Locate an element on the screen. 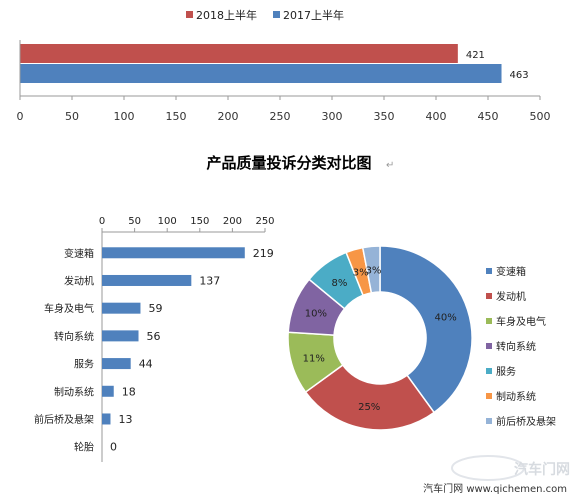 Image resolution: width=579 pixels, height=500 pixels. title-return-mark: ↵ is located at coordinates (390, 165).